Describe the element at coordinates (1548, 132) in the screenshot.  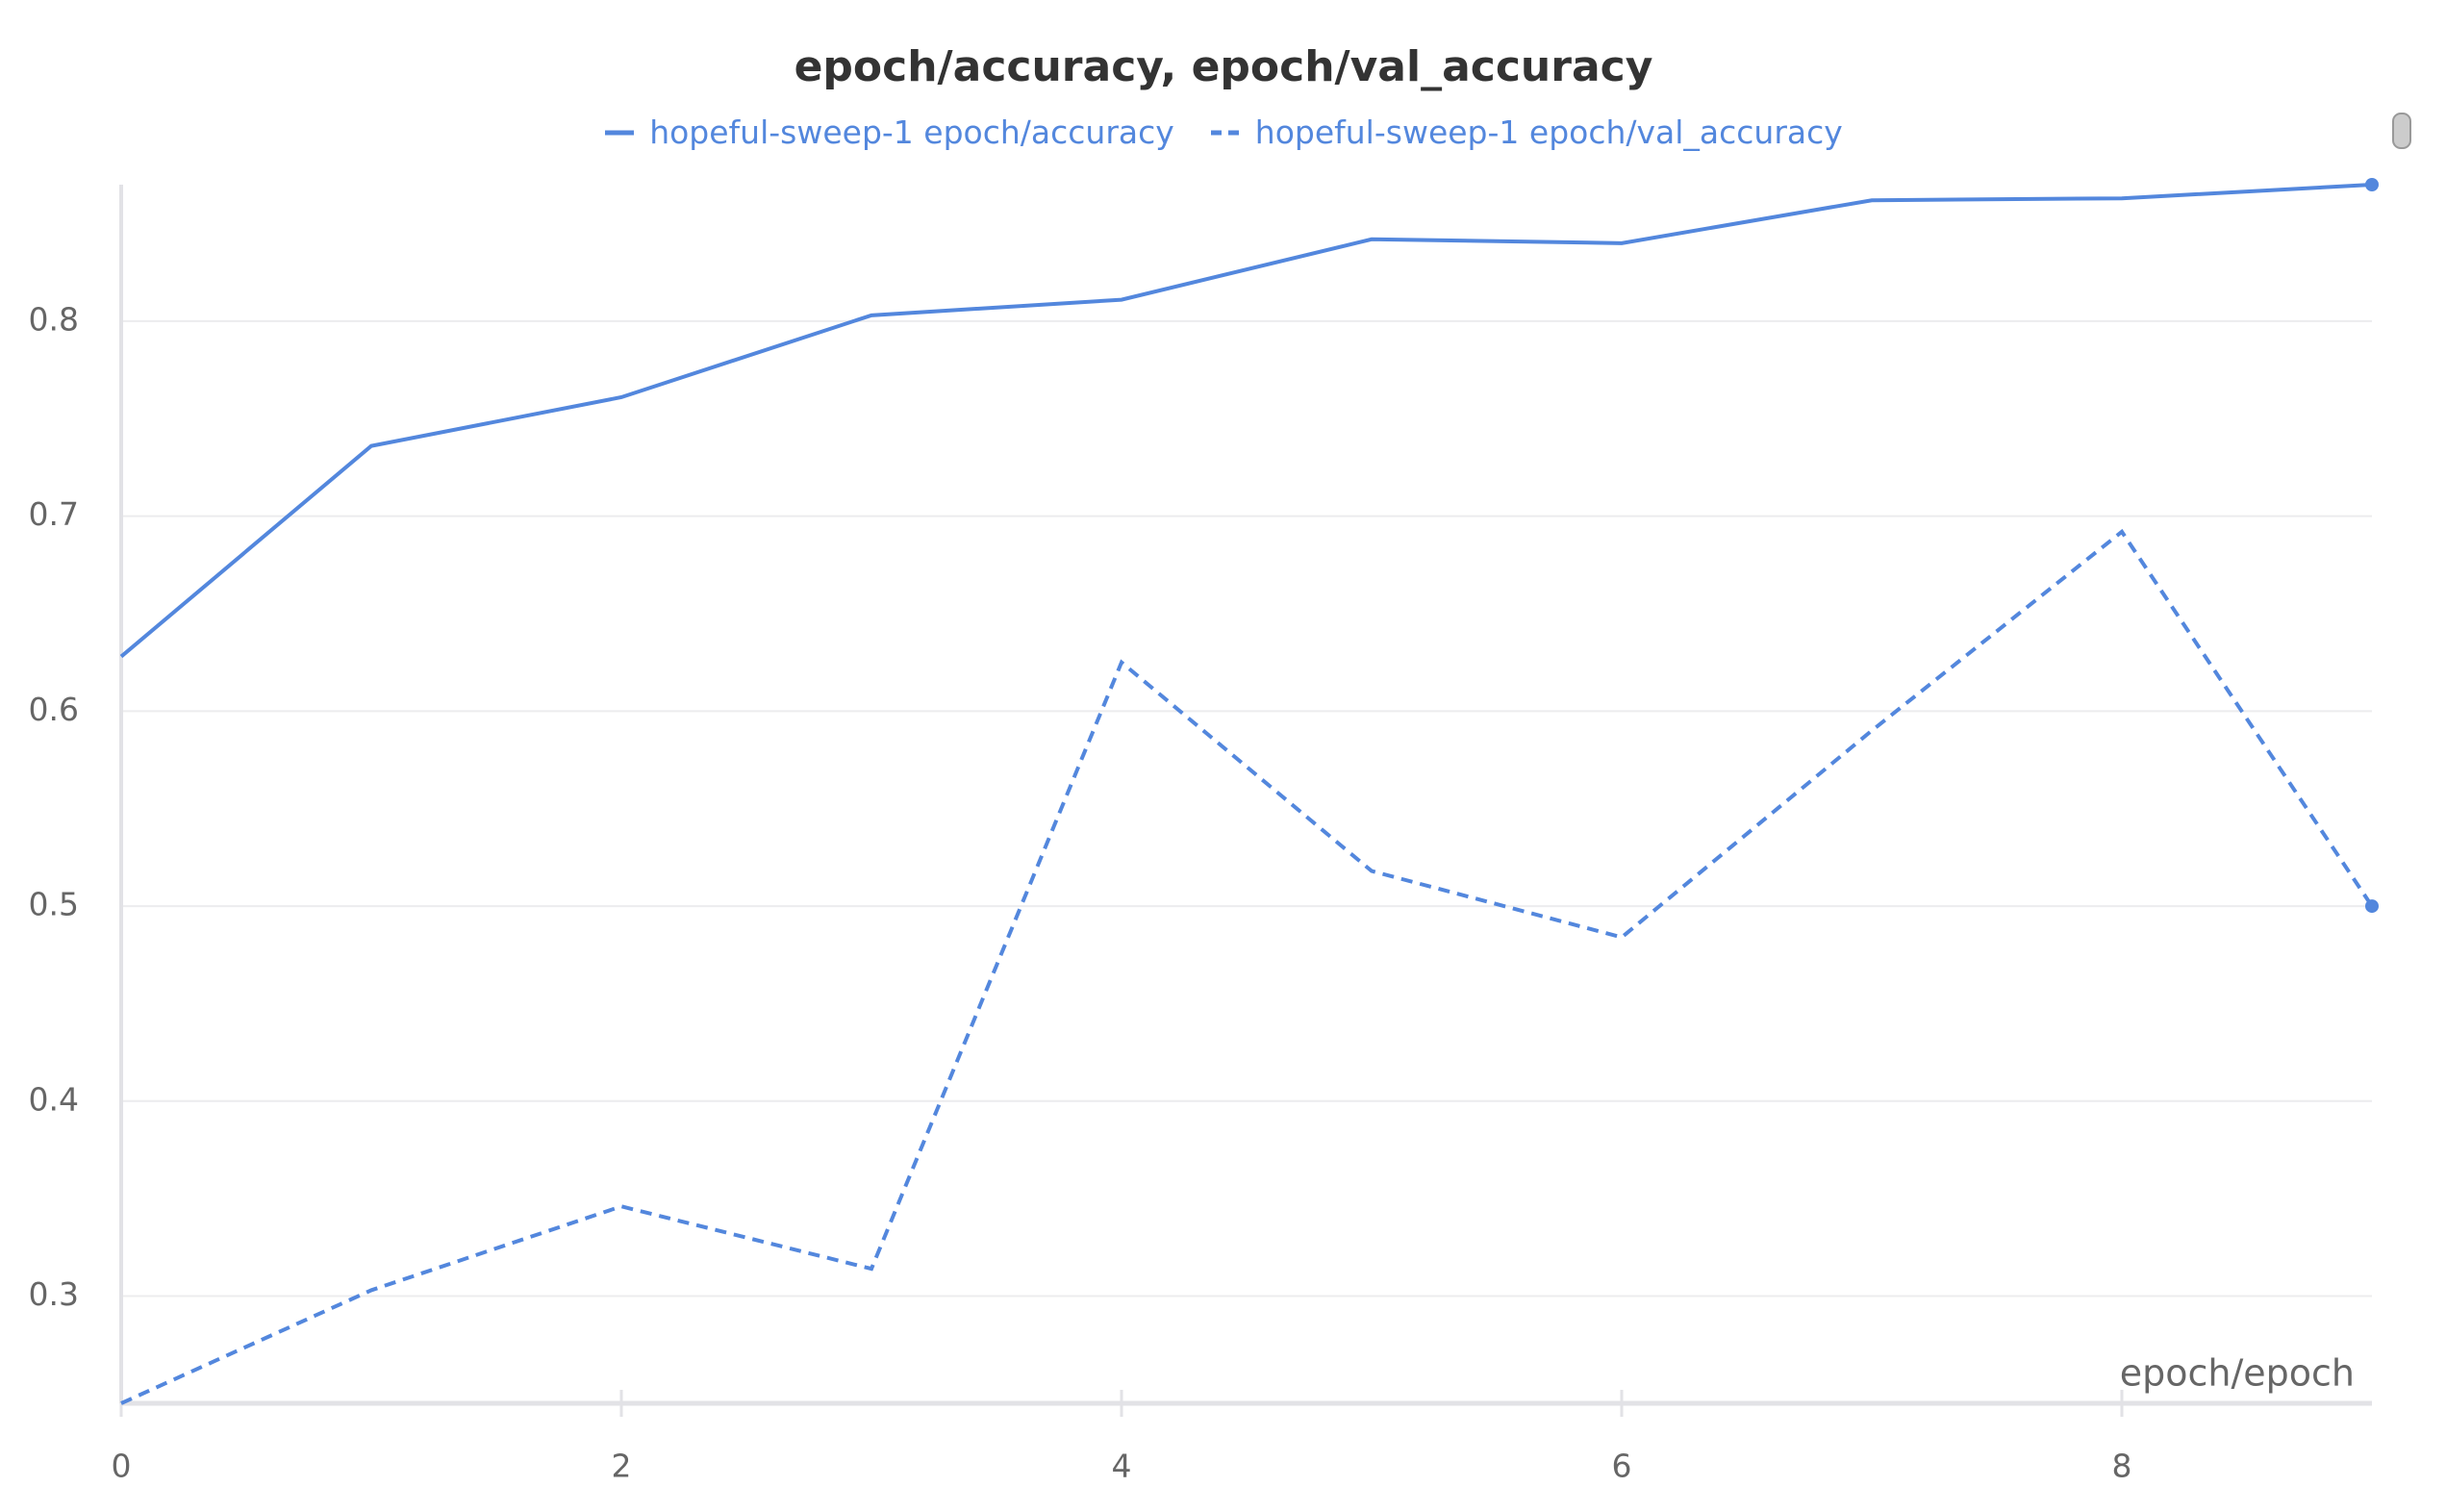
I see `legend-label: hopeful-sweep-1 epoch/val_accuracy` at that location.